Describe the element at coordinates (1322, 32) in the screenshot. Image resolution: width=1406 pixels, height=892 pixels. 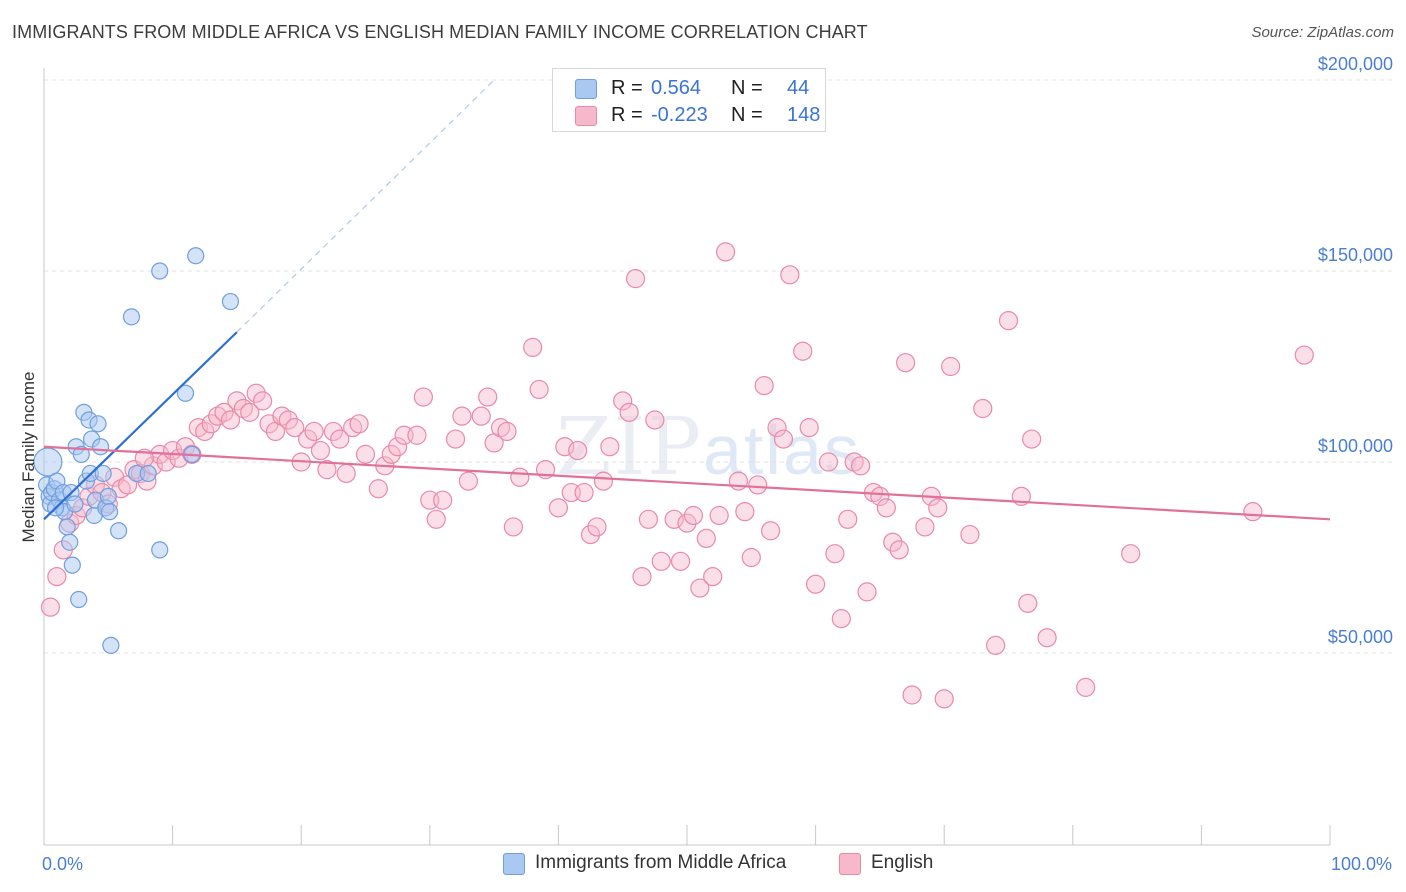
I see `source-label: Source: ZipAtlas.com` at that location.